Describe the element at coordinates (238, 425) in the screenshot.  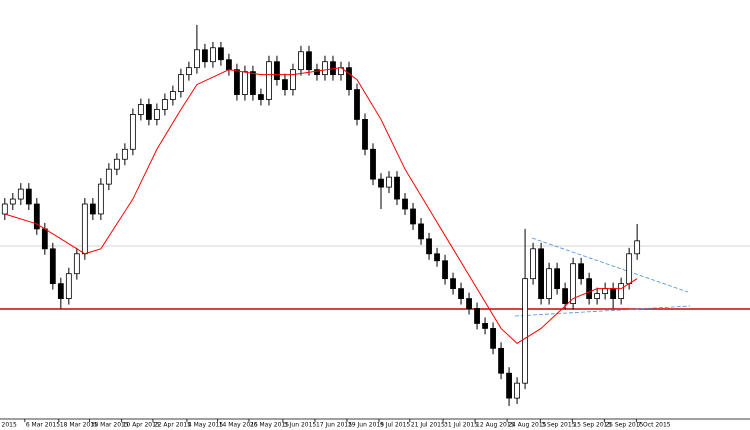
I see `x-tick-label: 14 May 2015` at that location.